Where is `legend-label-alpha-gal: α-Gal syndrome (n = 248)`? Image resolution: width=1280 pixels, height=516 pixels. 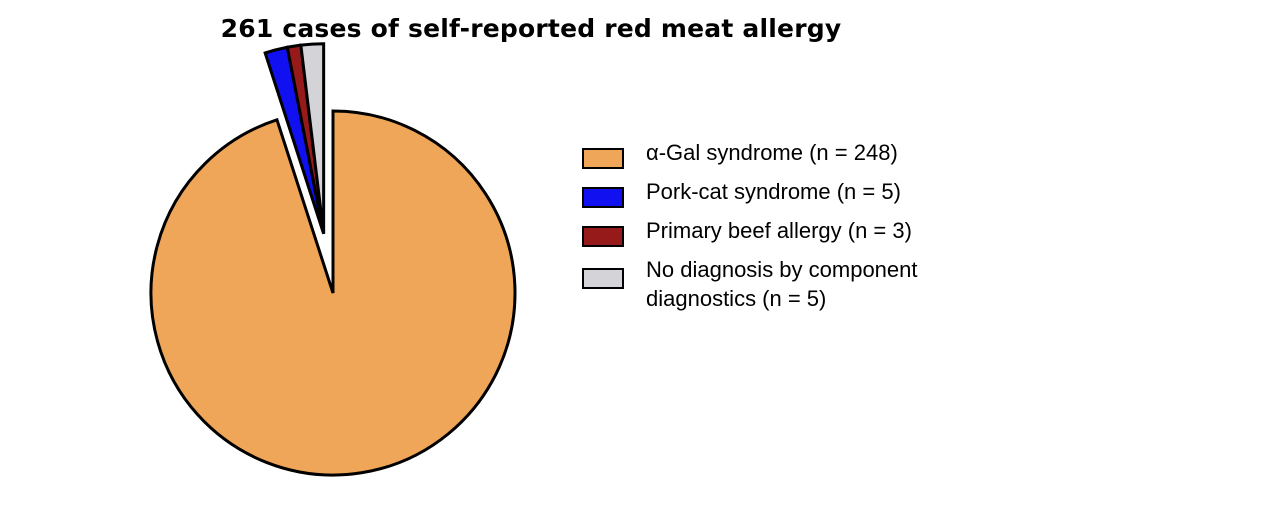 legend-label-alpha-gal: α-Gal syndrome (n = 248) is located at coordinates (772, 152).